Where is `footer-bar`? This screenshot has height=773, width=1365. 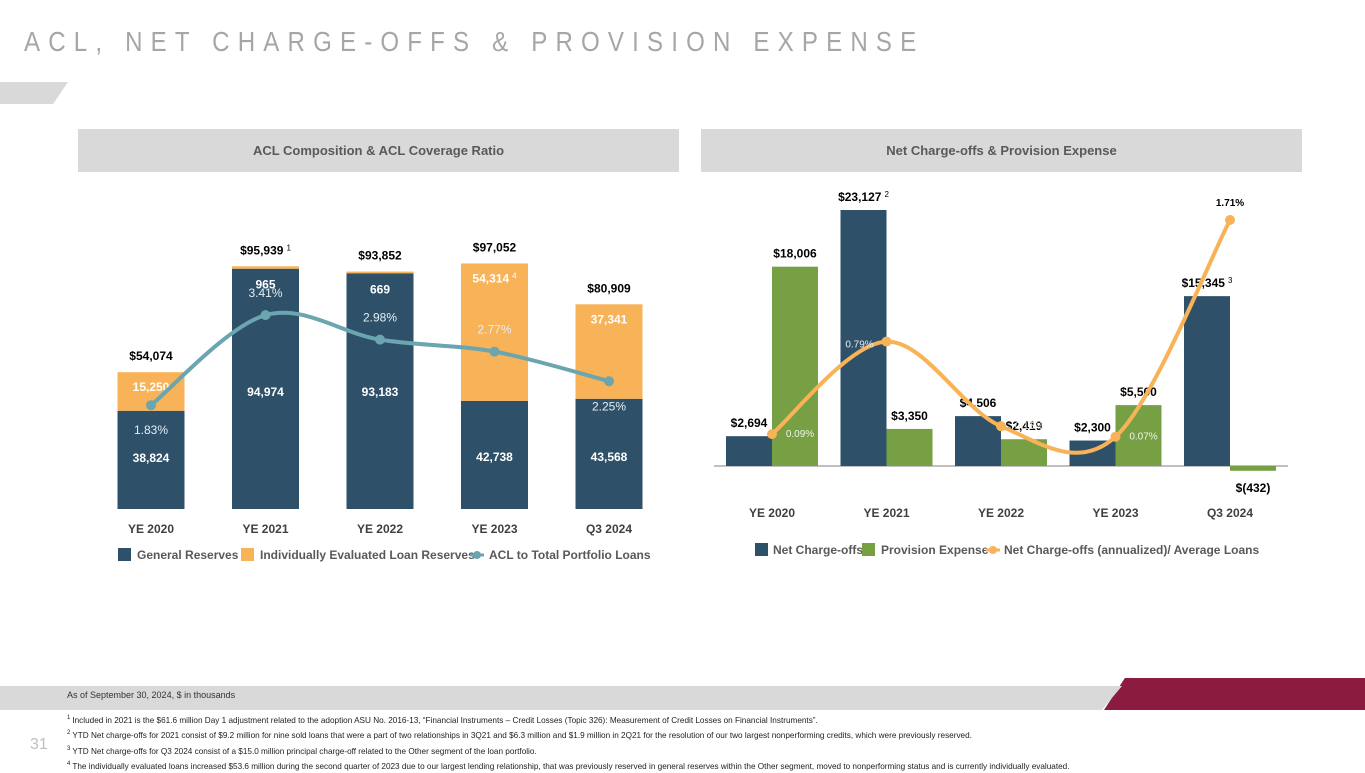 footer-bar is located at coordinates (561, 698).